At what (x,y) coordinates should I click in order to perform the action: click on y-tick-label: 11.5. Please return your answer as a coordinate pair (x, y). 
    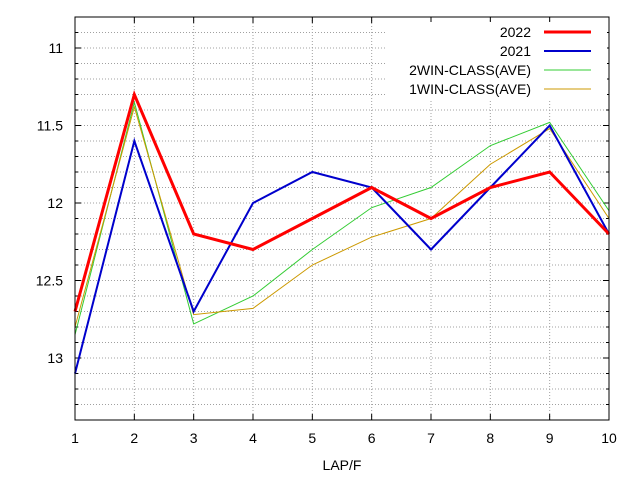
    Looking at the image, I should click on (50, 126).